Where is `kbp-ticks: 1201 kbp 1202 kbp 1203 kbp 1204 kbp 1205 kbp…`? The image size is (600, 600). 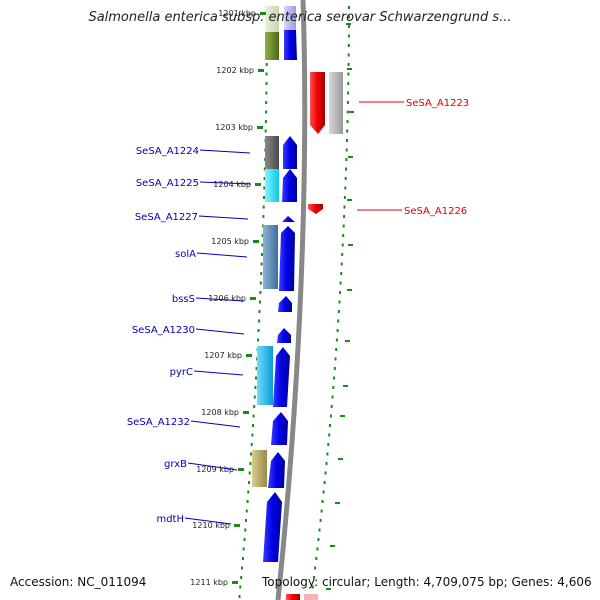 kbp-ticks: 1201 kbp 1202 kbp 1203 kbp 1204 kbp 1205 kbp… is located at coordinates (228, 298).